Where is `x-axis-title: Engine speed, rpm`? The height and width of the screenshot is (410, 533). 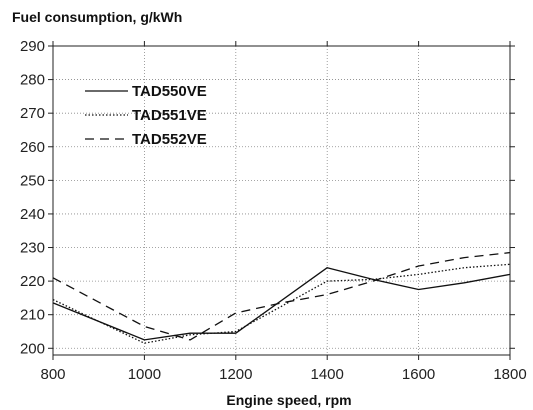
x-axis-title: Engine speed, rpm is located at coordinates (288, 400).